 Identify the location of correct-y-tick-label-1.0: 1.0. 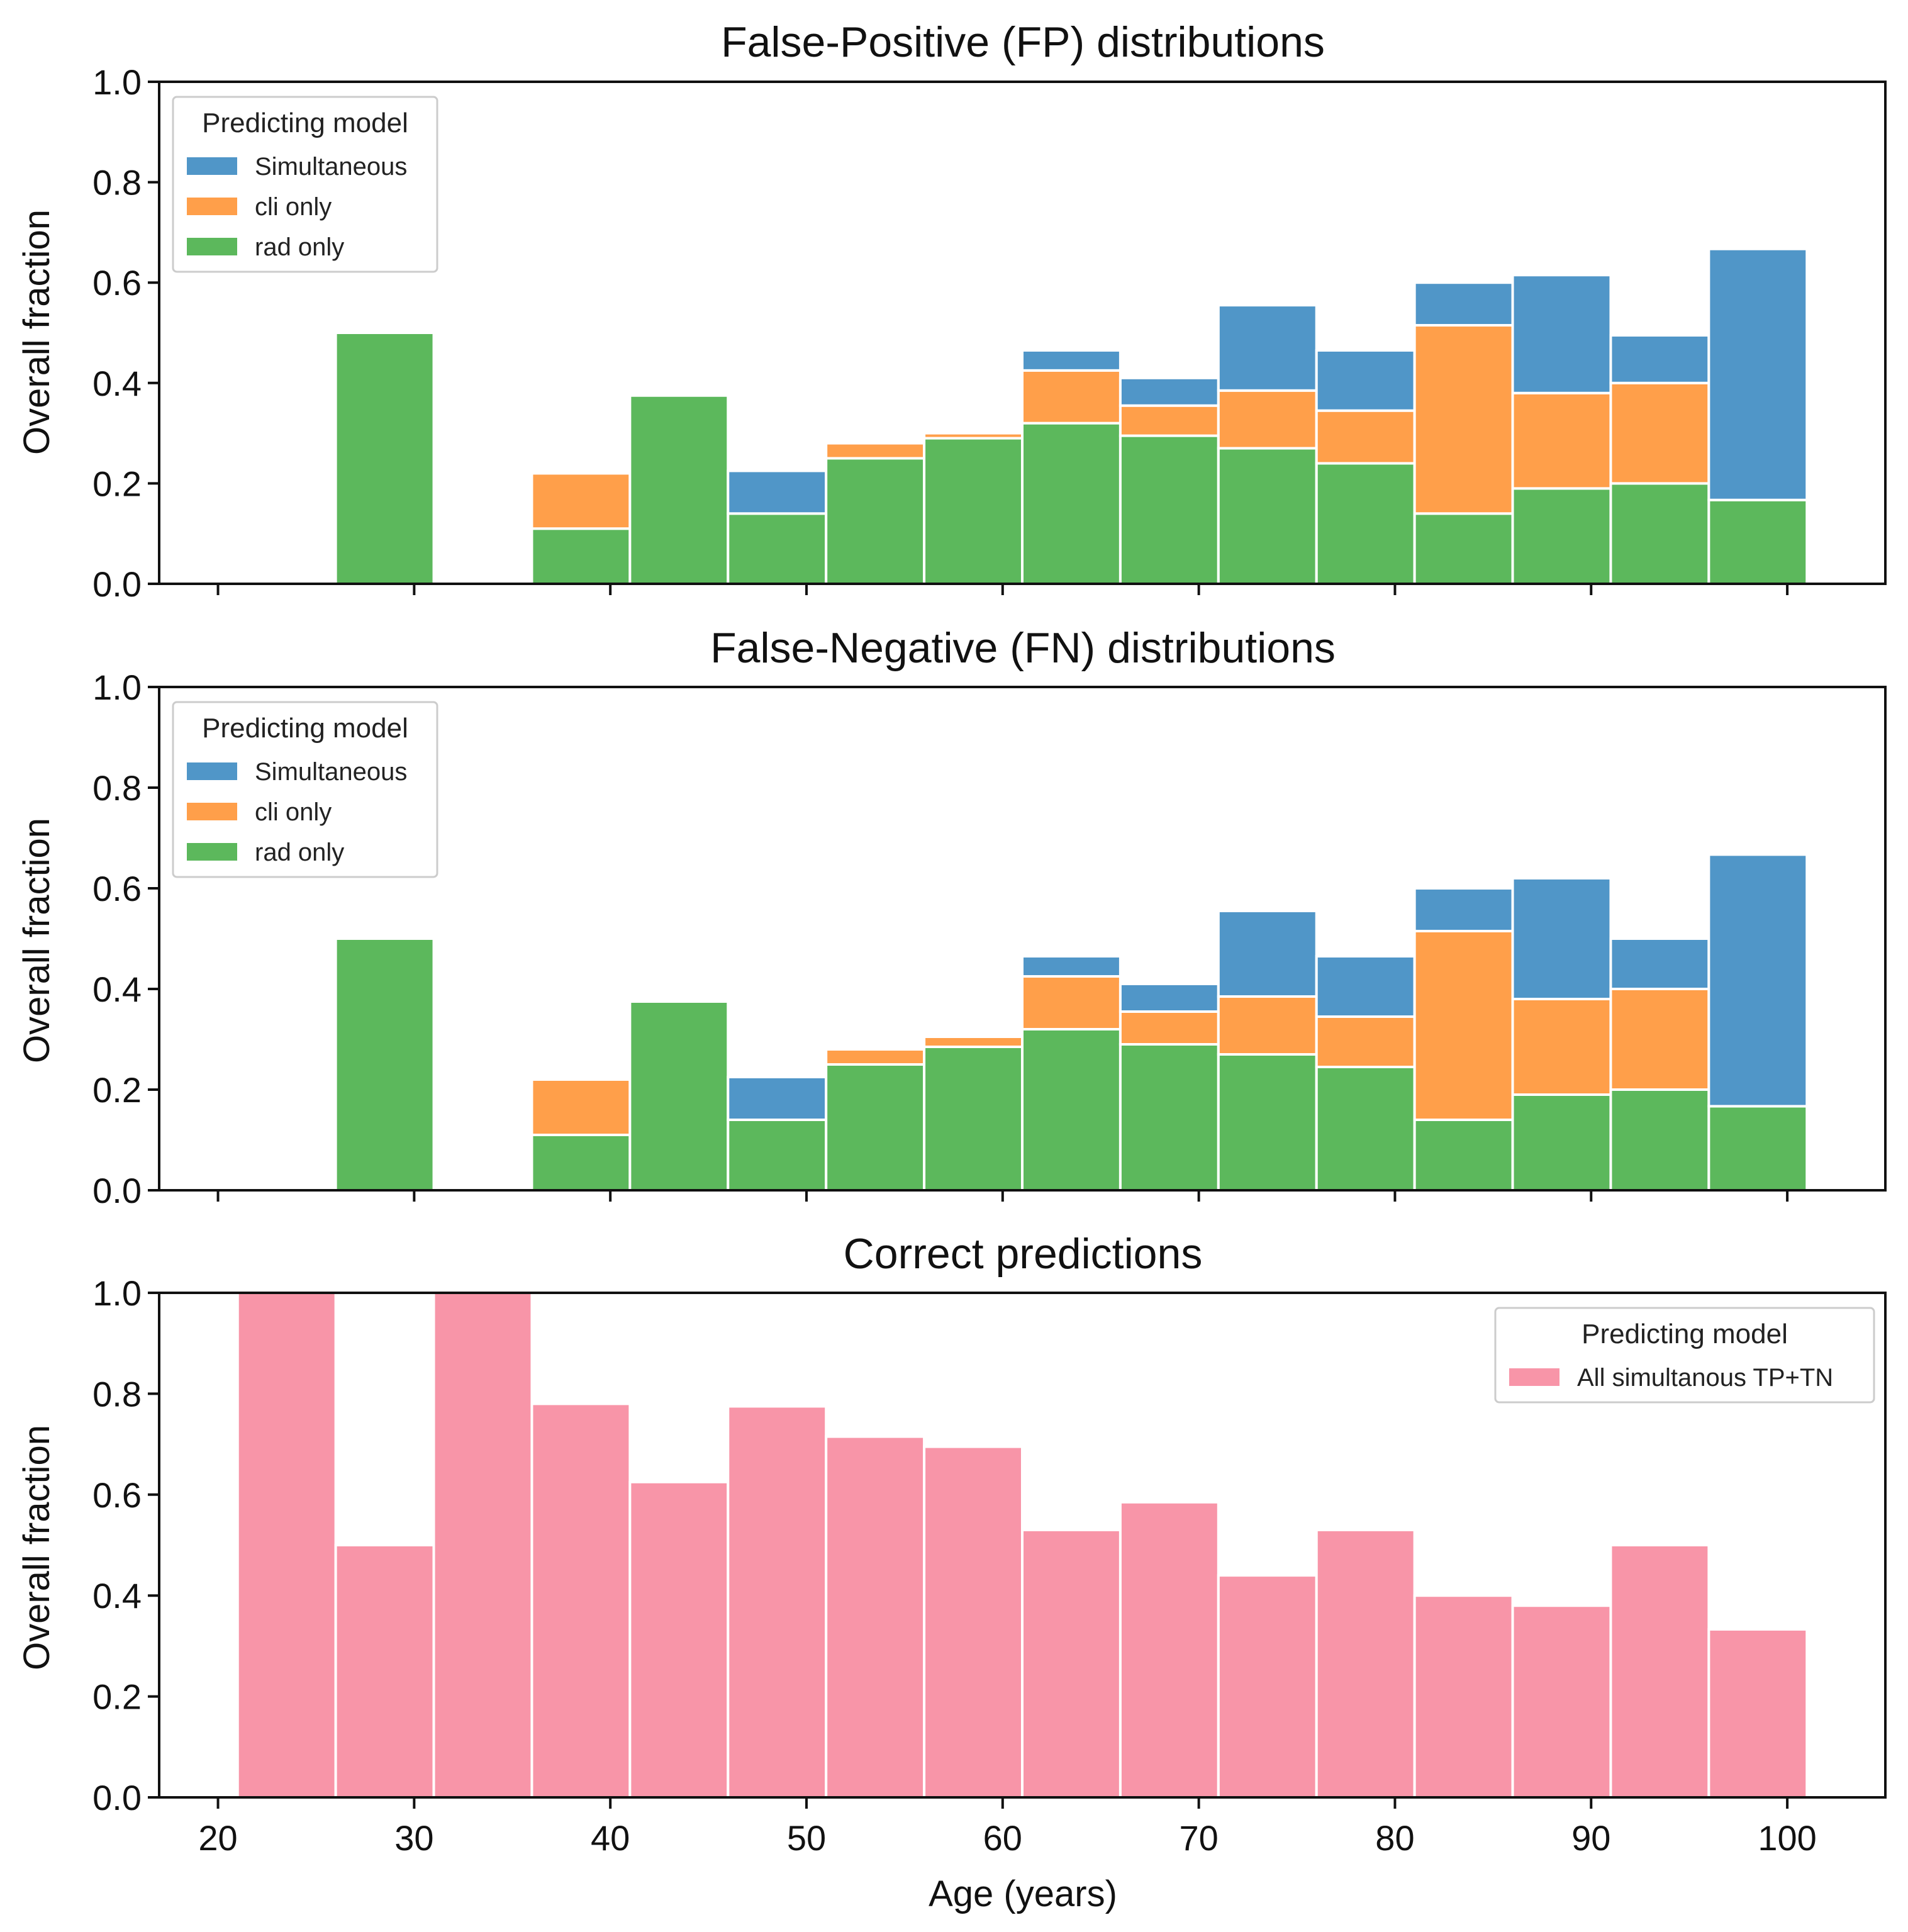
(117, 1293).